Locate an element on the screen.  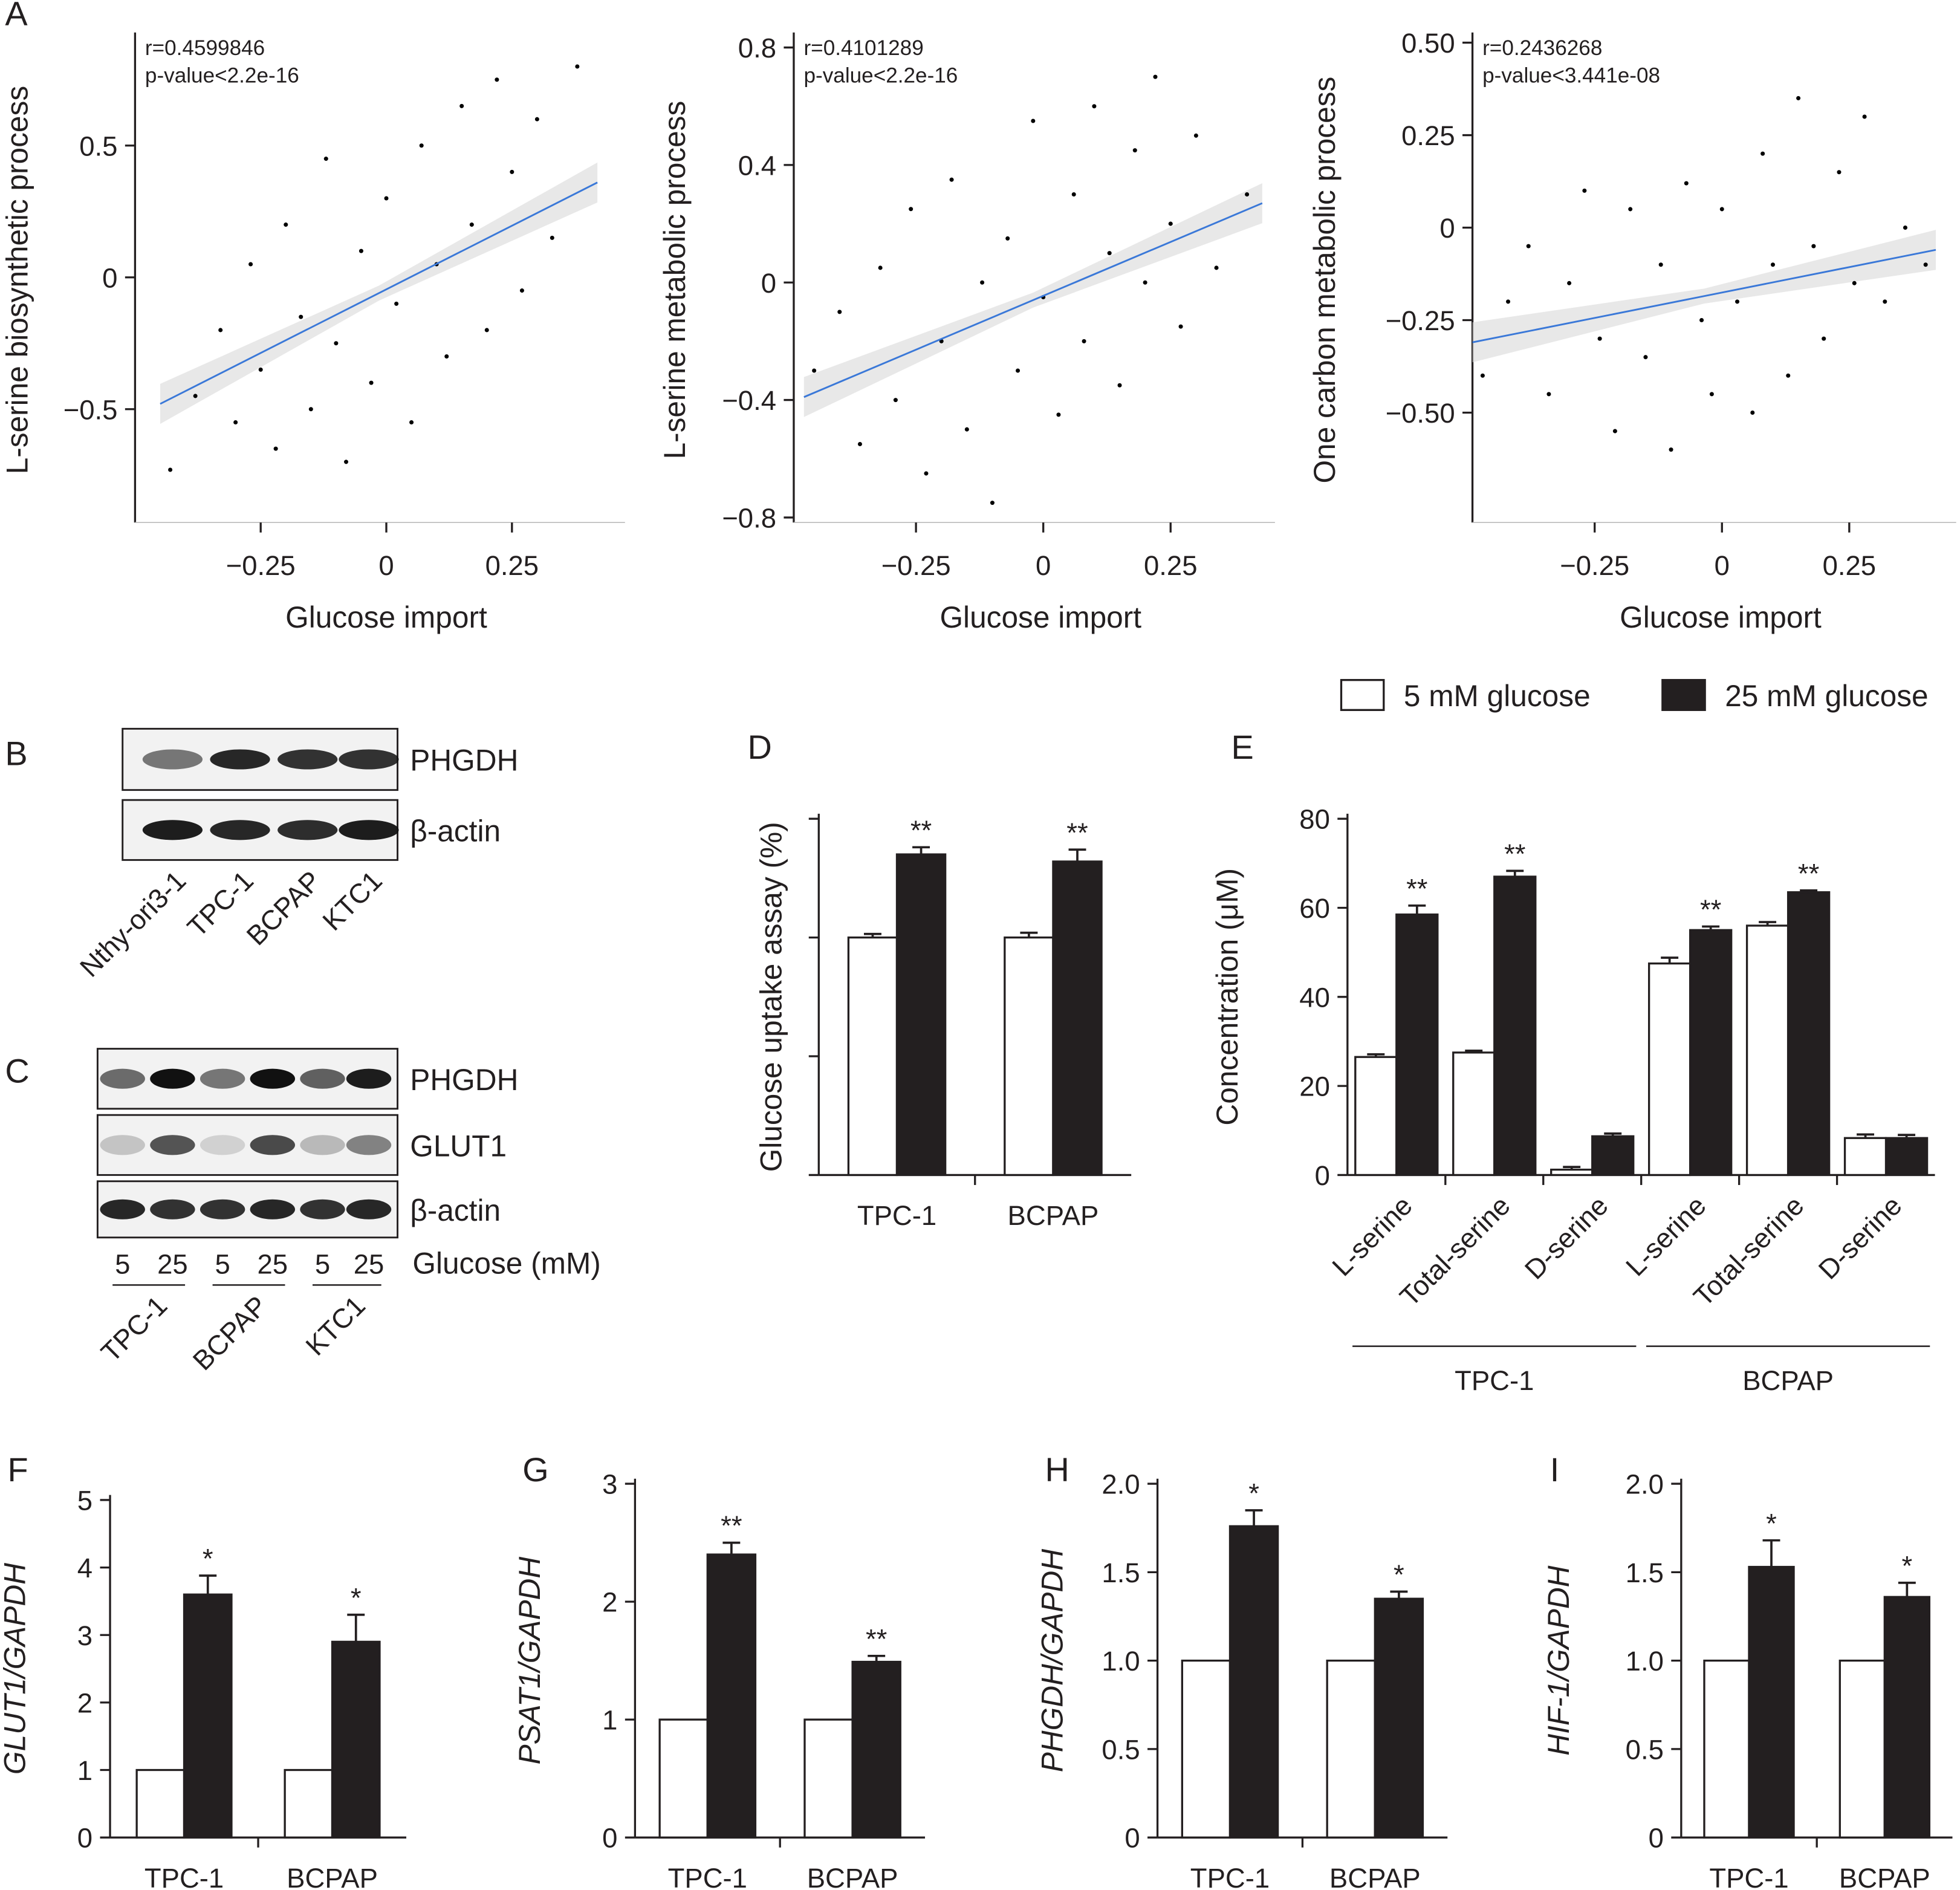
y-axis-label: Glucose uptake assay (%) is located at coordinates (771, 997).